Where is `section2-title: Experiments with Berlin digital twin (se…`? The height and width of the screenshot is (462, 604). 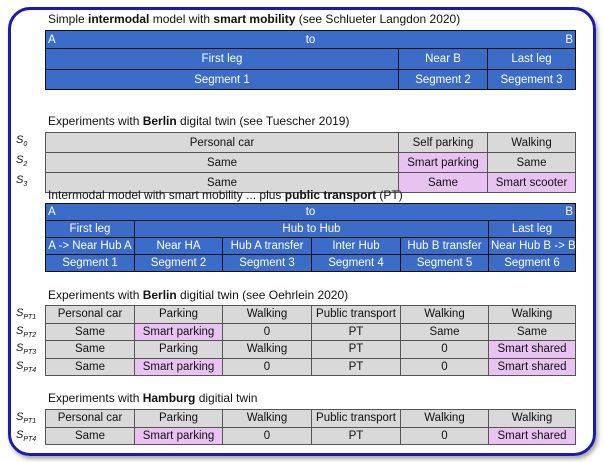 section2-title: Experiments with Berlin digital twin (se… is located at coordinates (199, 121).